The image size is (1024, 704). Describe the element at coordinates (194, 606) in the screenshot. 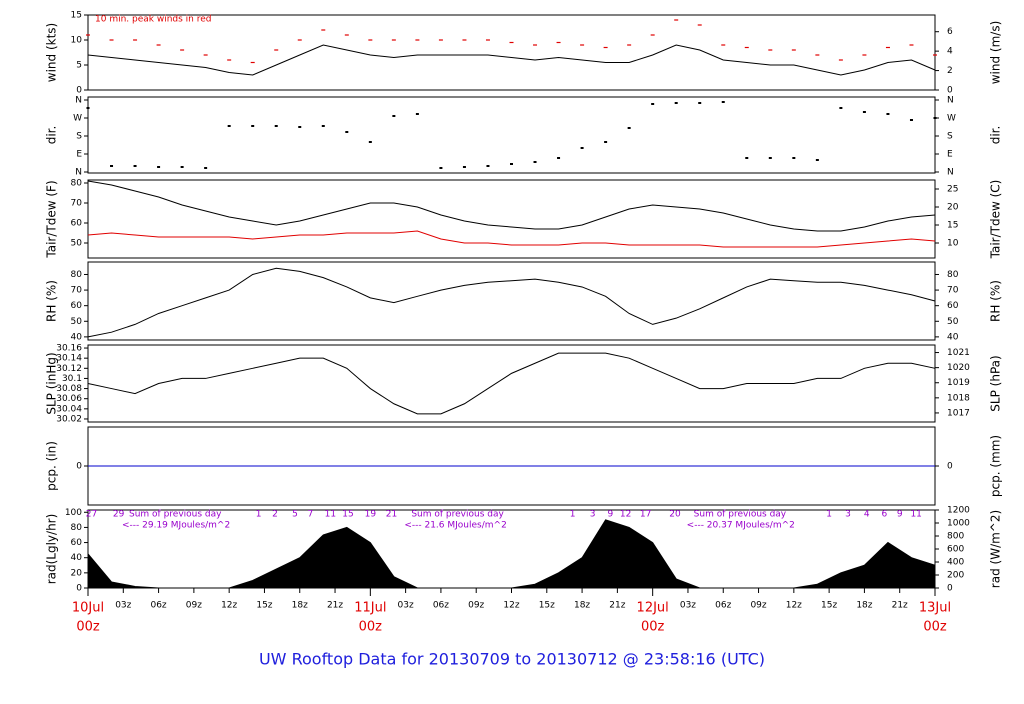

I see `x-tick-label: 09z` at that location.